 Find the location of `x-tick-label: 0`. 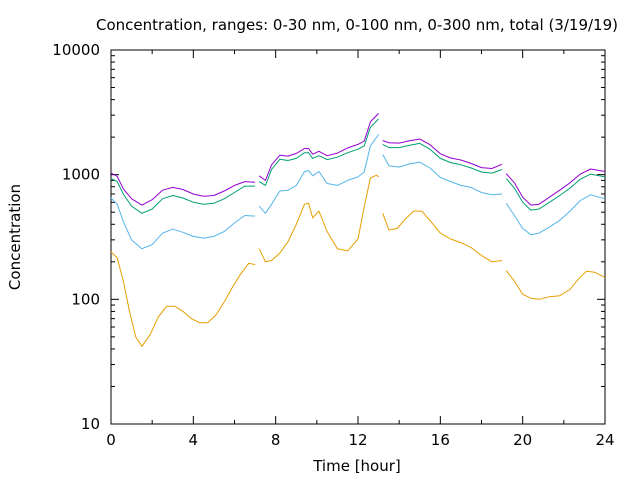

x-tick-label: 0 is located at coordinates (111, 440).